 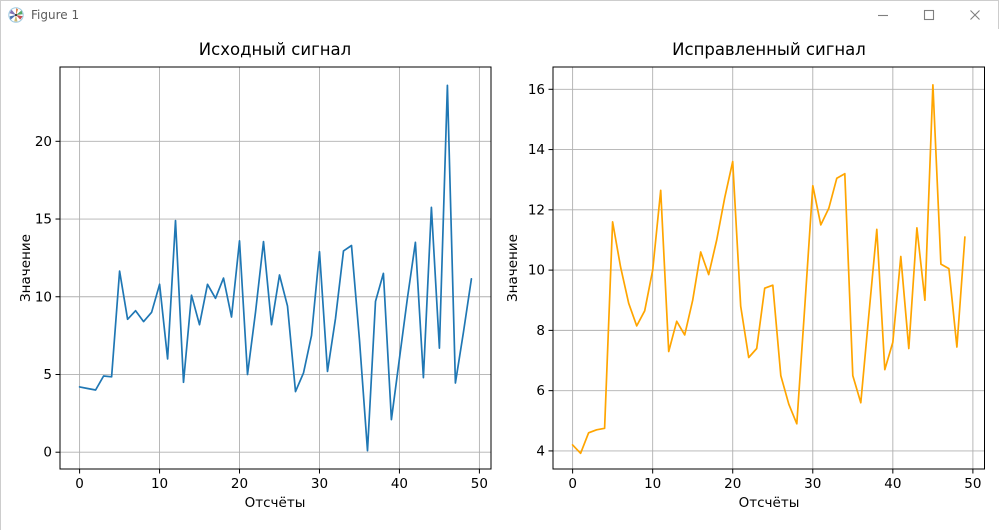 I want to click on svg-text: 16, so click(x=536, y=90).